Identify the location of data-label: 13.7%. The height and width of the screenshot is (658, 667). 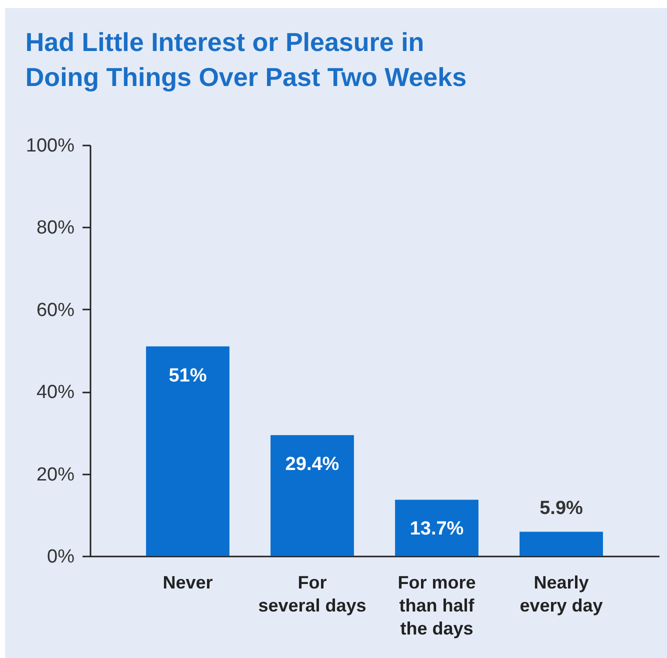
(437, 529).